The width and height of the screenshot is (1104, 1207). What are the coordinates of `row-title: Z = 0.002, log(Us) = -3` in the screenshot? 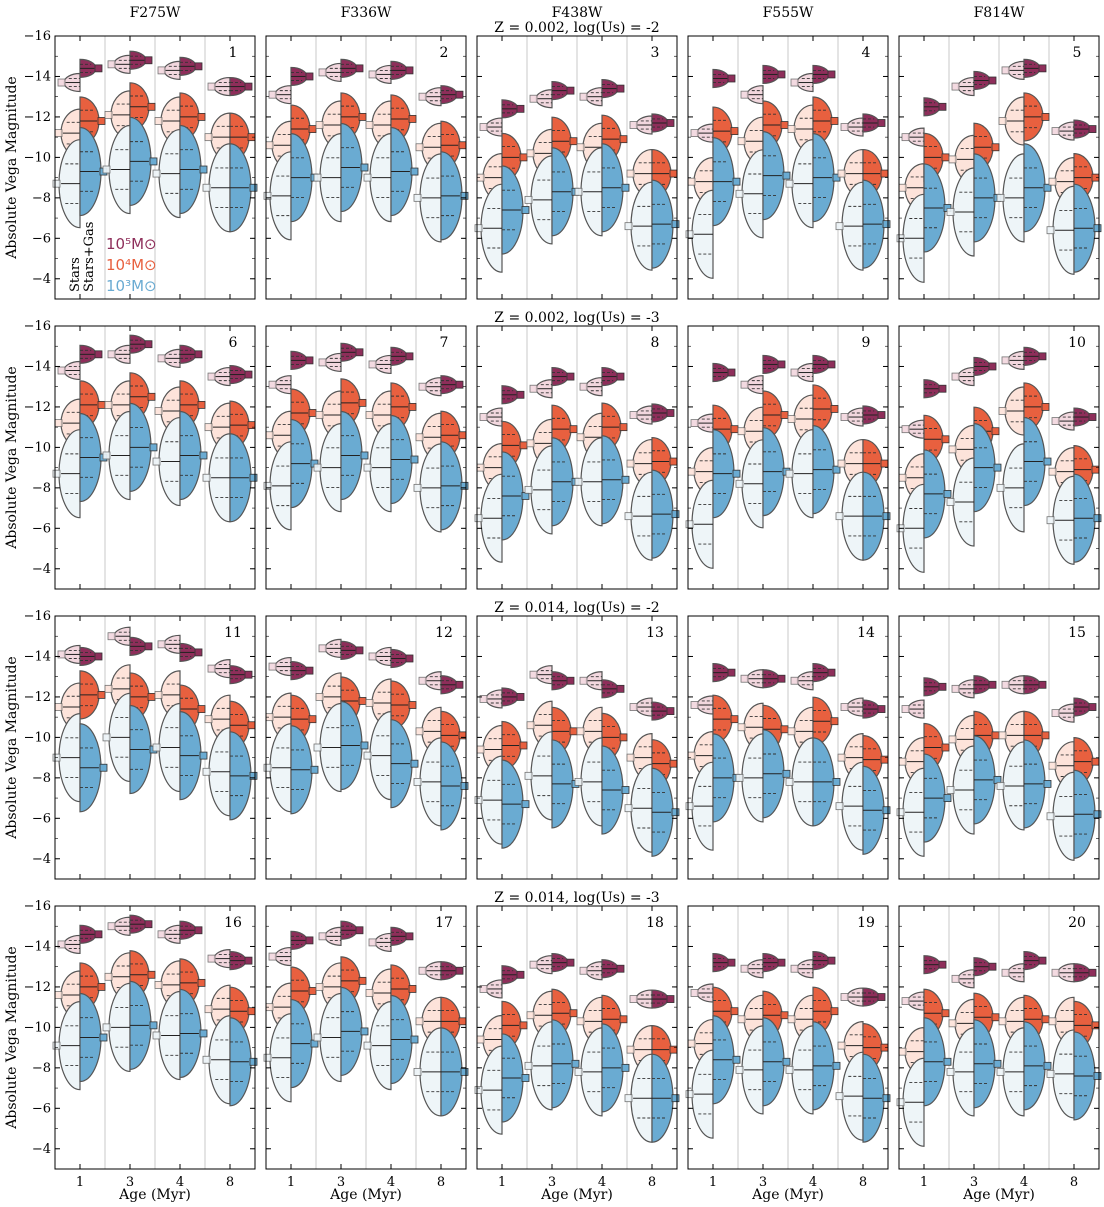 It's located at (576, 318).